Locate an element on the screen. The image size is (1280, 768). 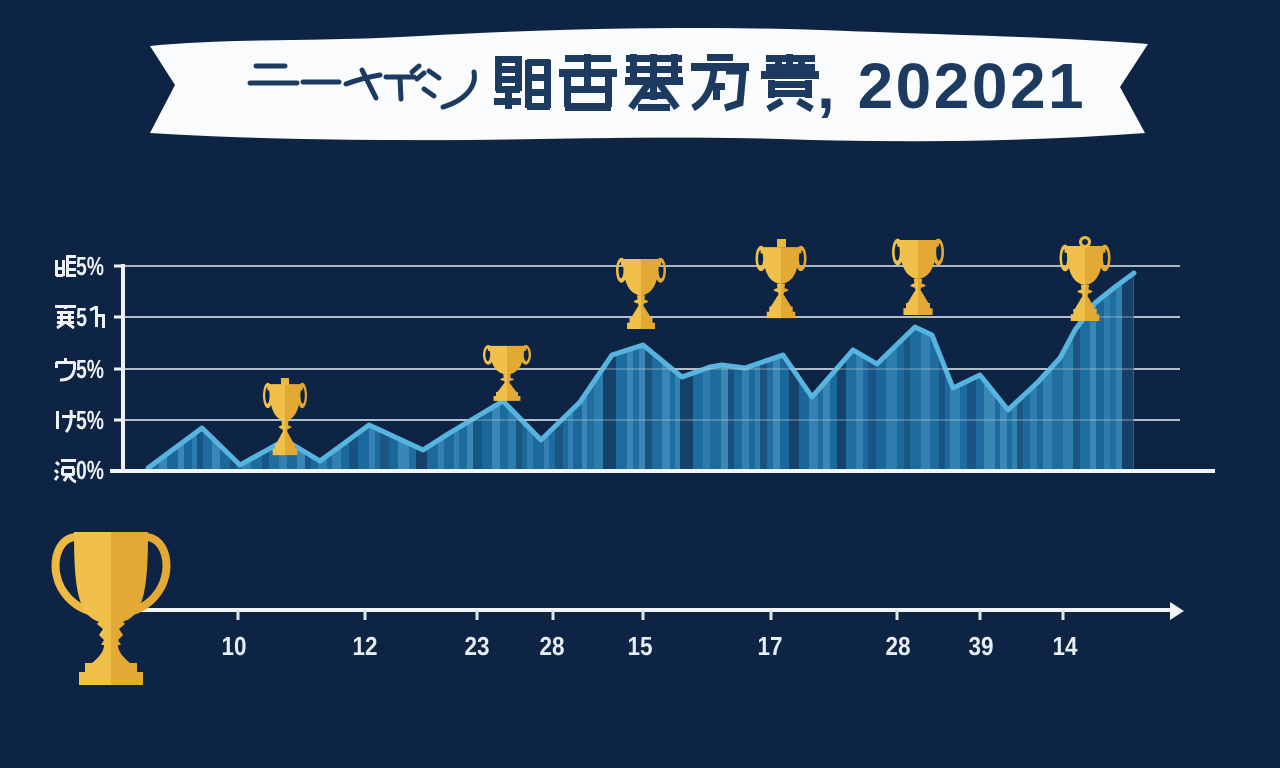
svg-text: 14 is located at coordinates (1065, 646).